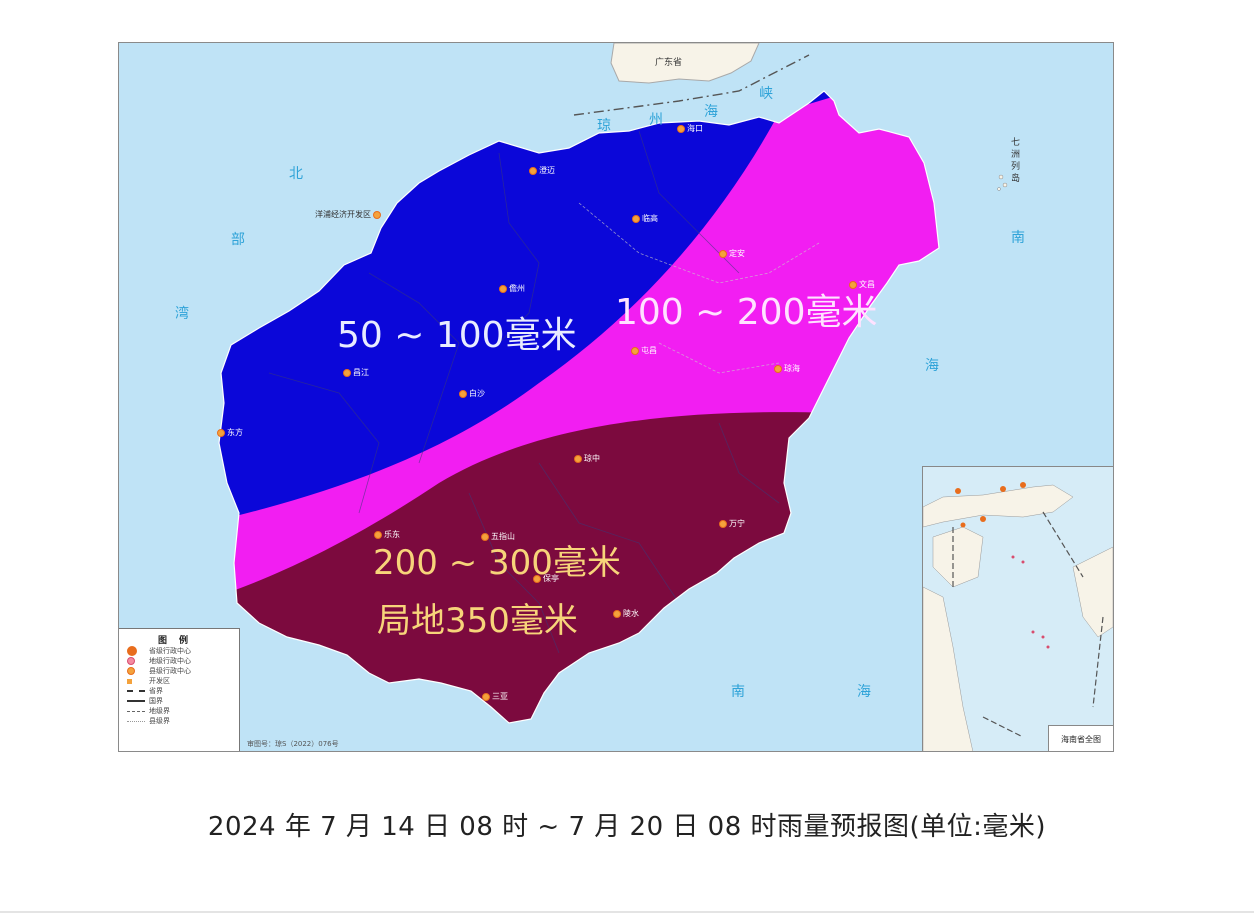  What do you see at coordinates (183, 661) in the screenshot?
I see `legend-item: 地级行政中心` at bounding box center [183, 661].